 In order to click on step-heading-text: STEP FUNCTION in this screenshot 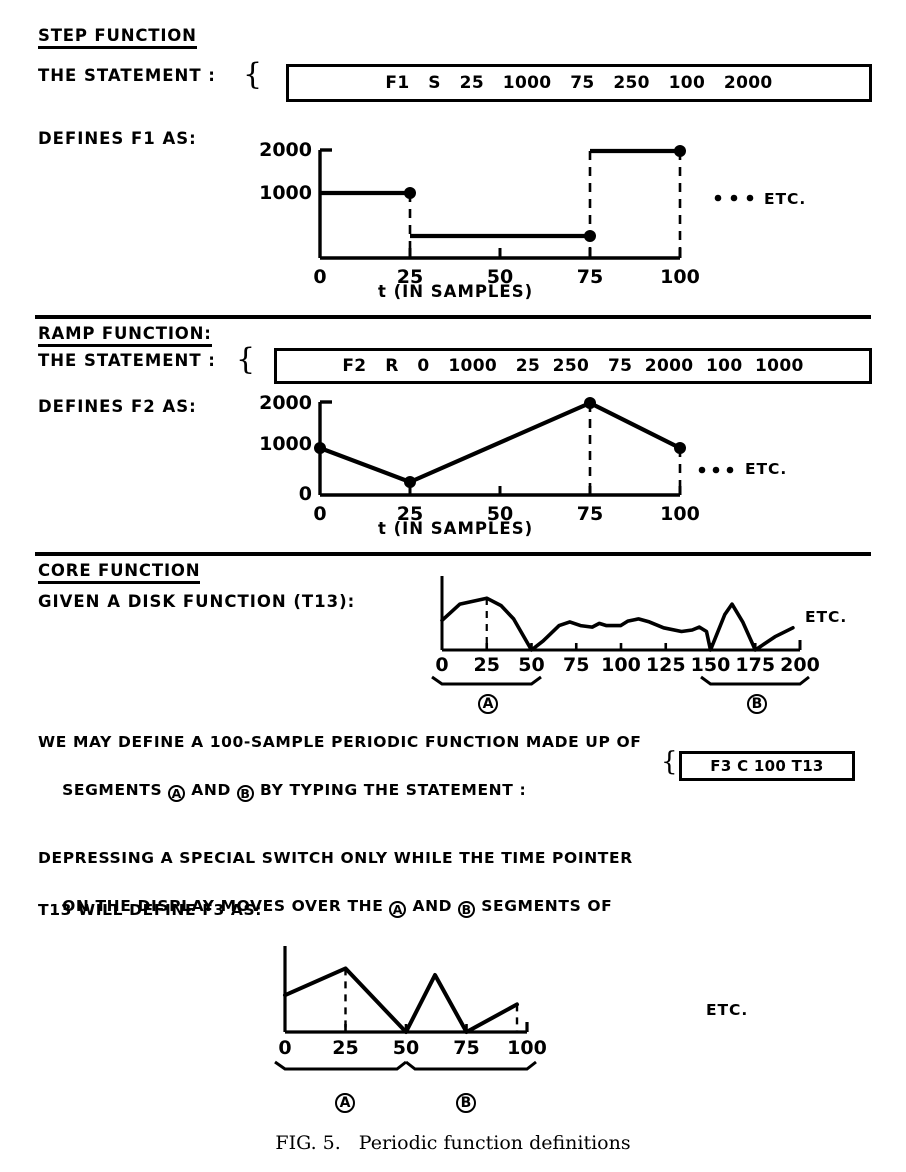, I will do `click(117, 37)`.